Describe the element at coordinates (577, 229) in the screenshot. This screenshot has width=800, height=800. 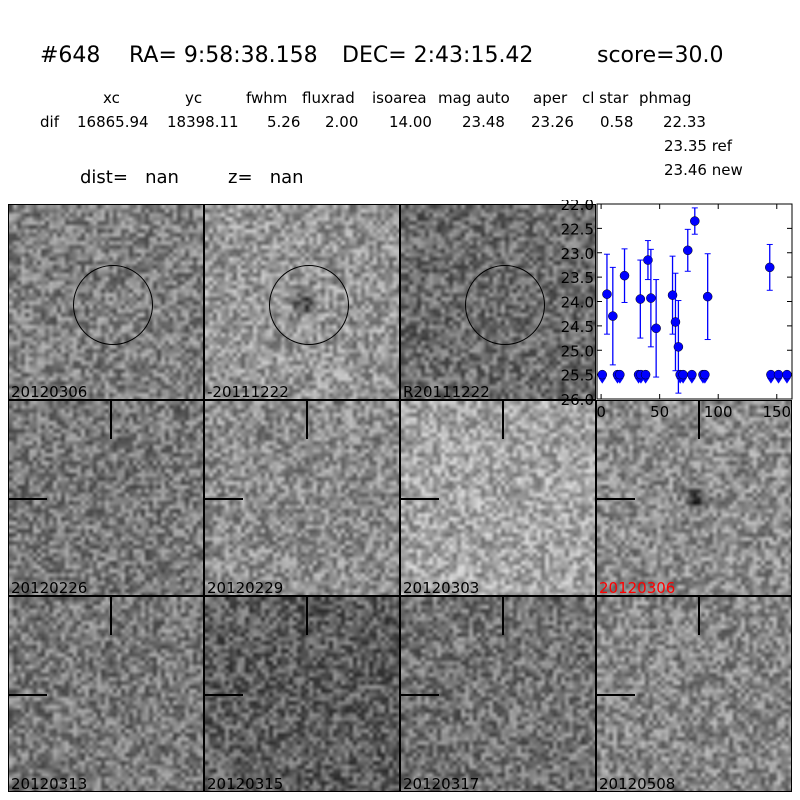
I see `y-tick-label: 22.5` at that location.